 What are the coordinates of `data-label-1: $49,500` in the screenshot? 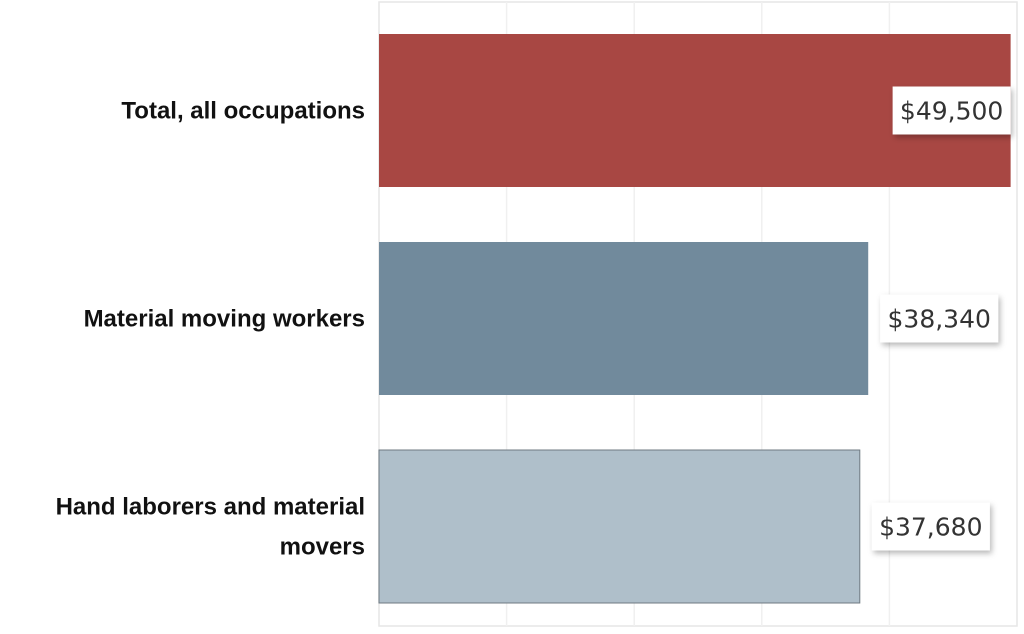 It's located at (951, 110).